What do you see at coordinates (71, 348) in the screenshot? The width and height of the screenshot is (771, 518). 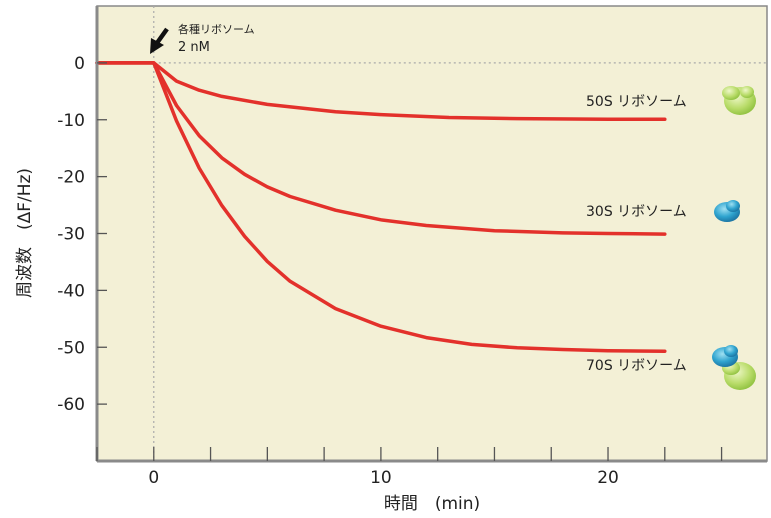 I see `y-tick-label: -50` at bounding box center [71, 348].